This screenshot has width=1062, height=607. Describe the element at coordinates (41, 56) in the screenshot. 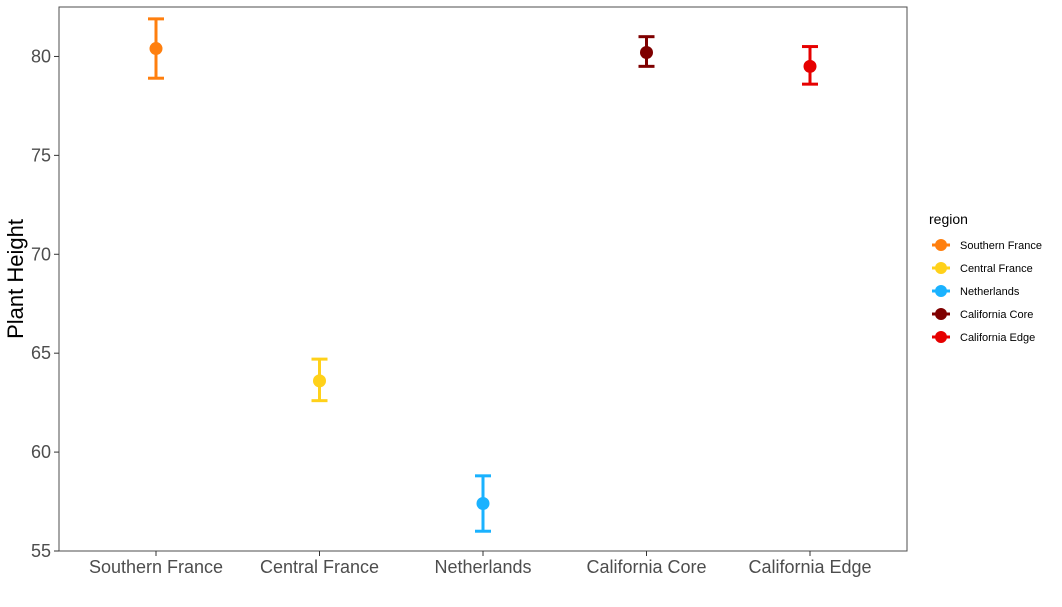

I see `y-tick-label: 80` at that location.